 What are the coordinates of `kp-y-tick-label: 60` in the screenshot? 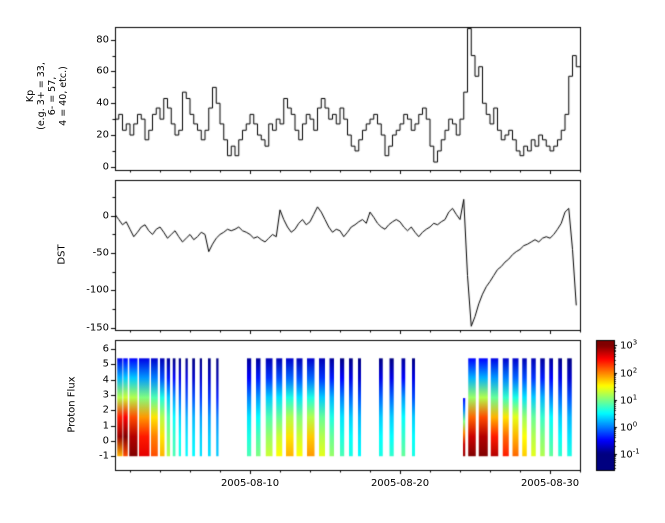 It's located at (102, 71).